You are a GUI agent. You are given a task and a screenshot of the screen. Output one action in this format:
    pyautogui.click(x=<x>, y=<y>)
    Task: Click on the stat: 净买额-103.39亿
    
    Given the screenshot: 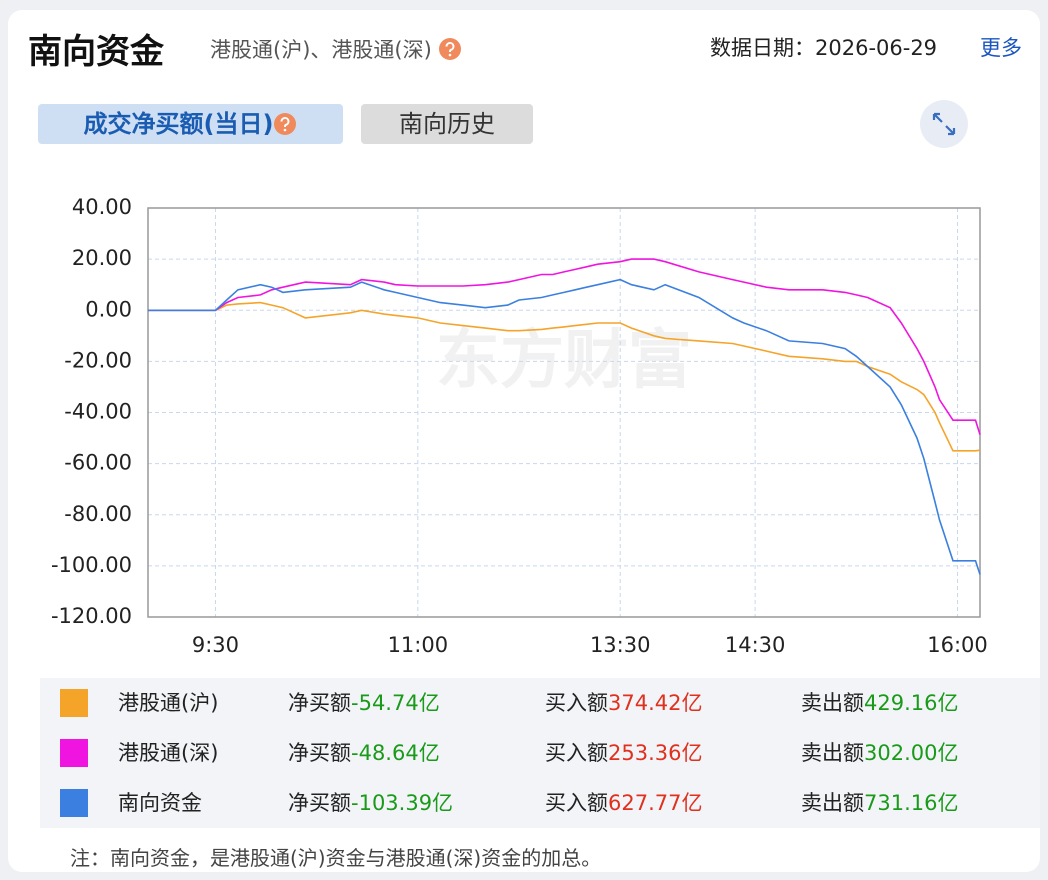 What is the action you would take?
    pyautogui.click(x=370, y=803)
    